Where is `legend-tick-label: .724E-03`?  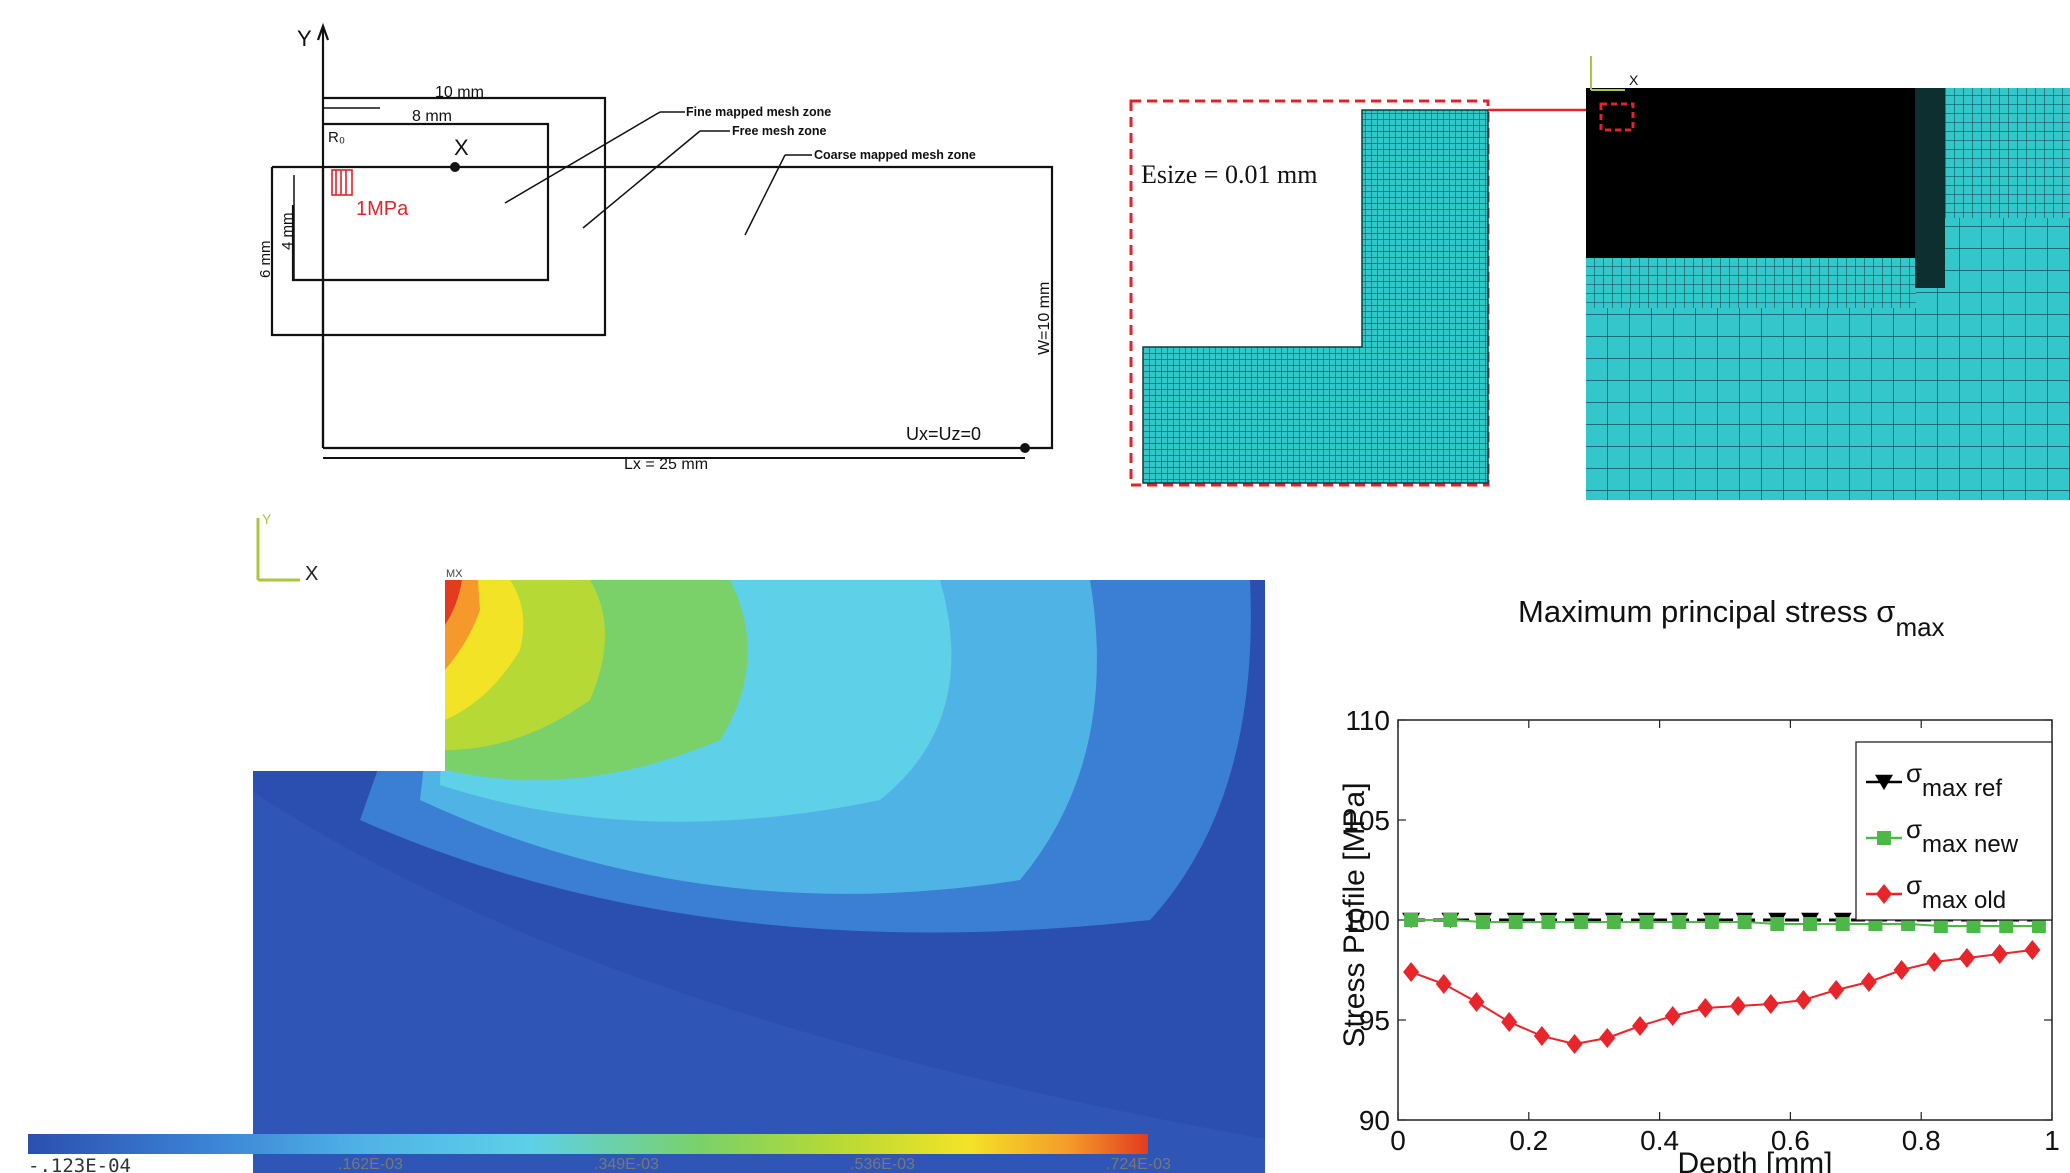 legend-tick-label: .724E-03 is located at coordinates (1138, 1164).